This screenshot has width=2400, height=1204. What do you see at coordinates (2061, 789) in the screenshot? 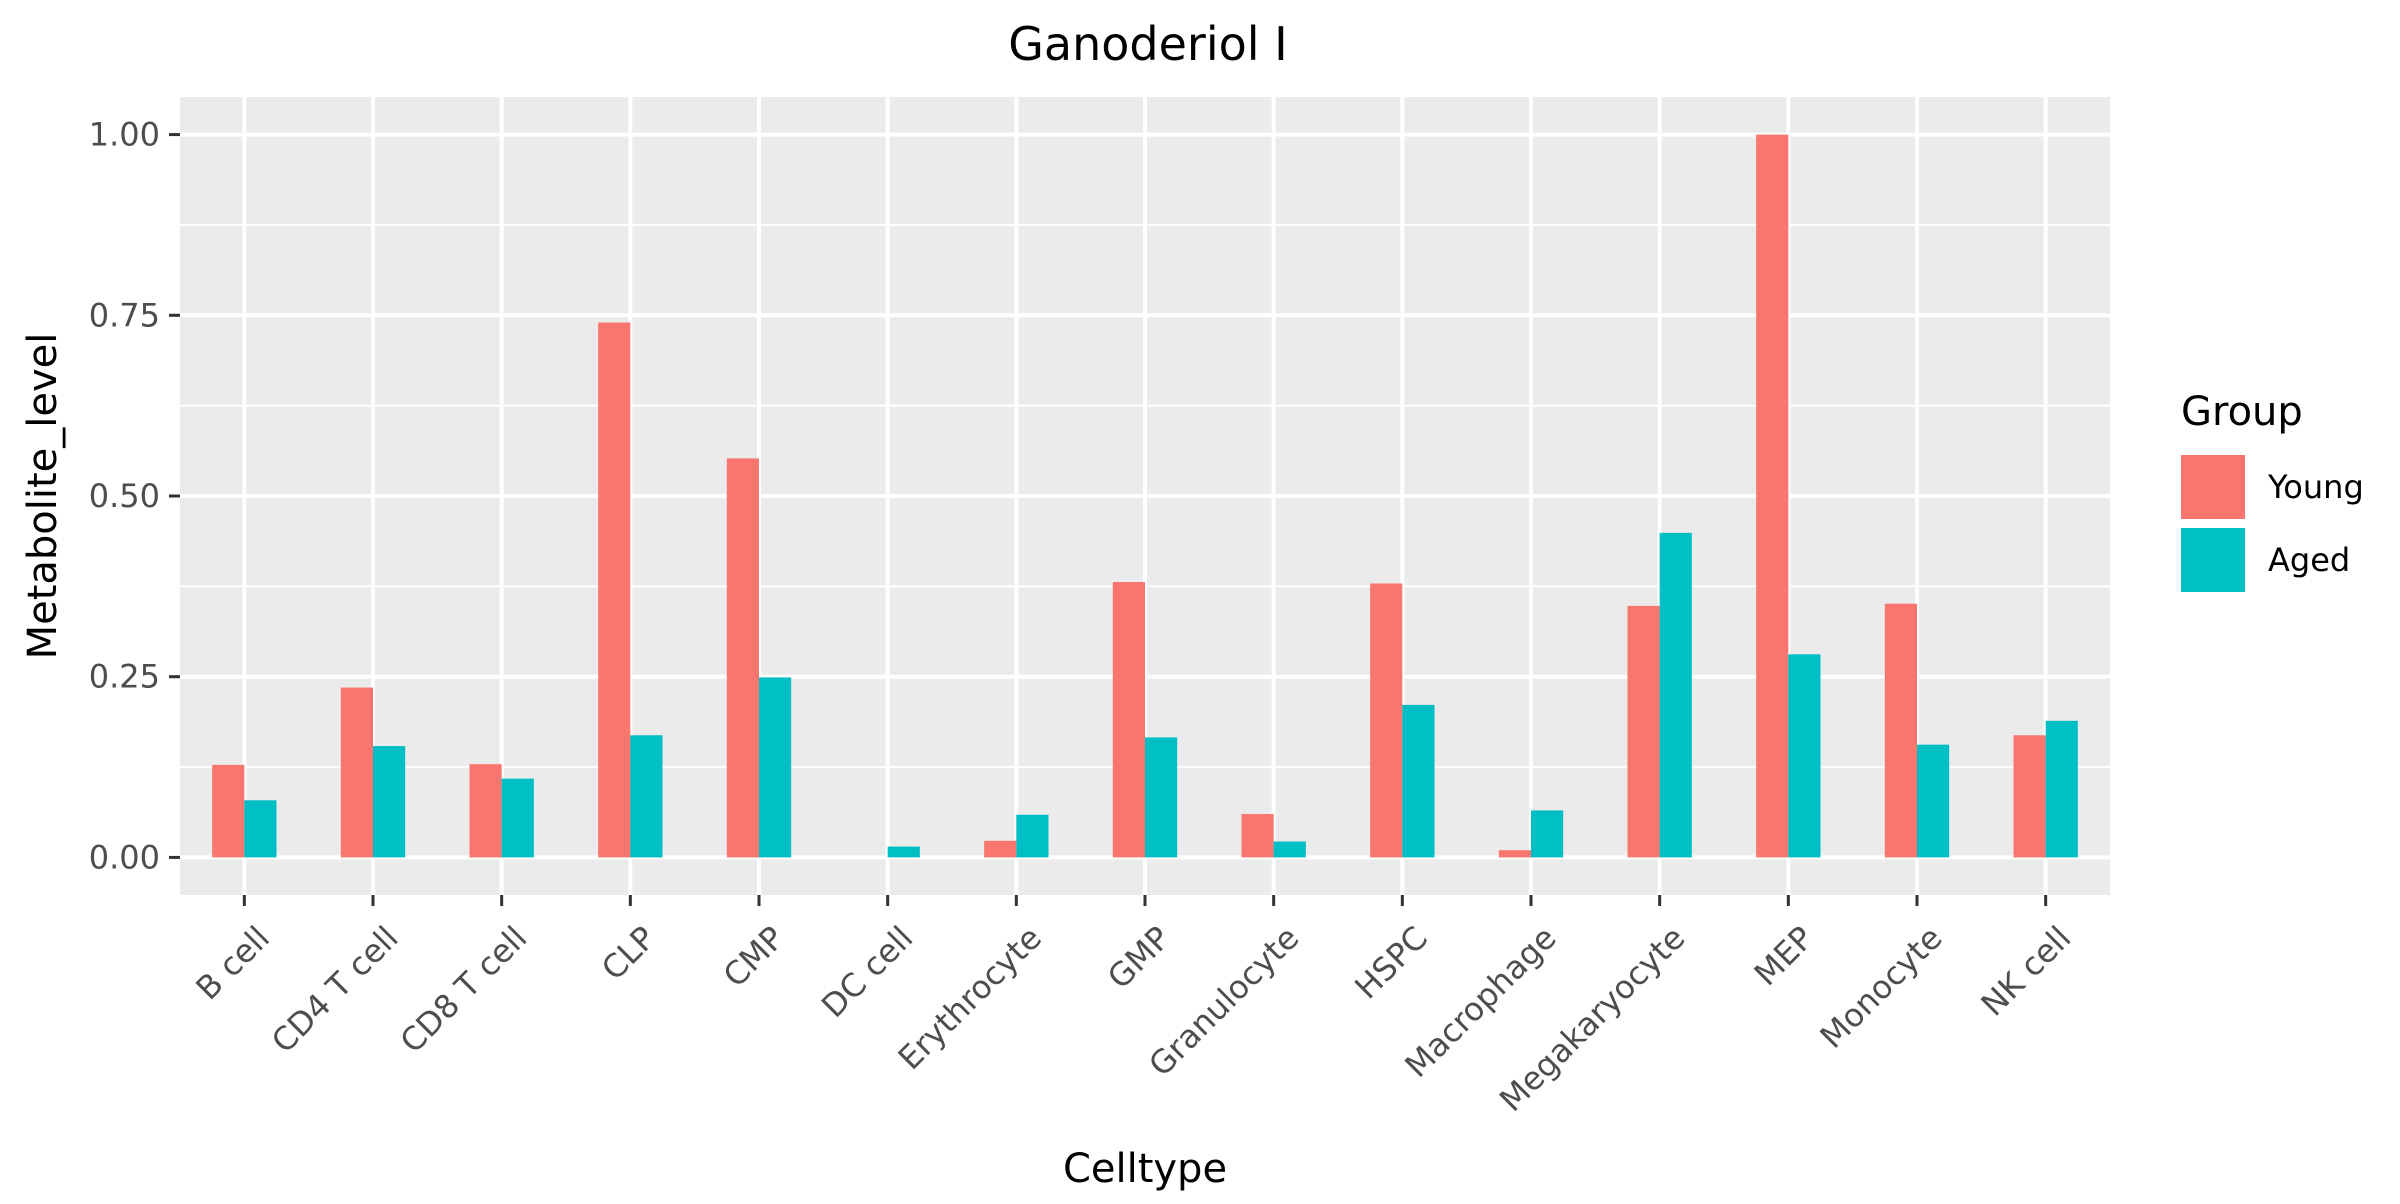
I see `bar-aged-nk-cell` at bounding box center [2061, 789].